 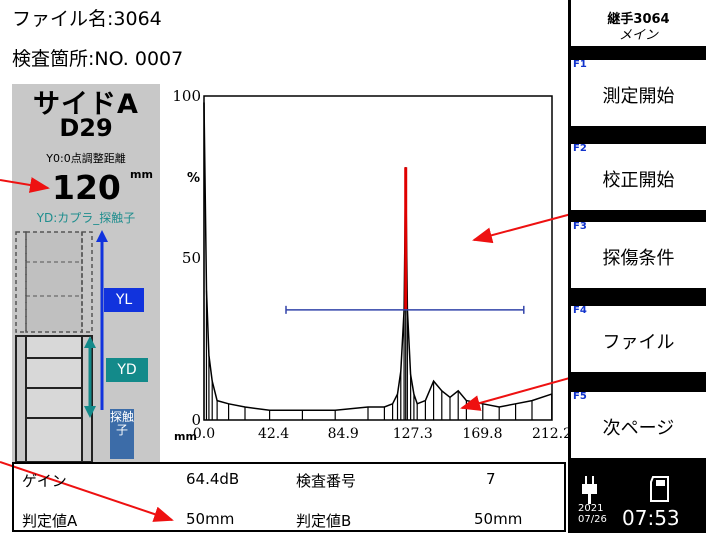 What do you see at coordinates (482, 434) in the screenshot?
I see `x-tick-label: 169.8` at bounding box center [482, 434].